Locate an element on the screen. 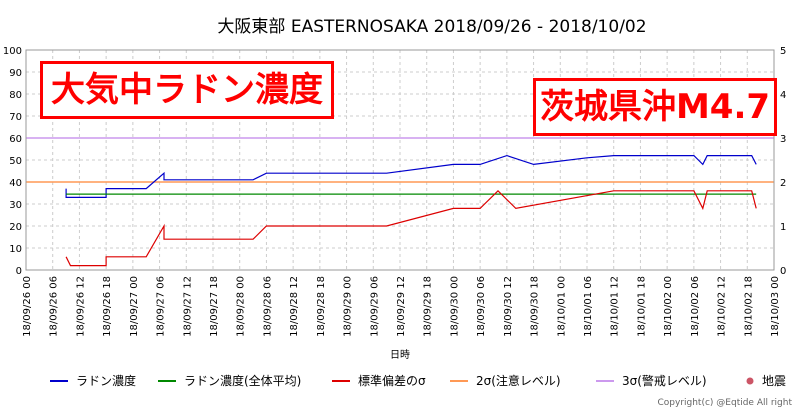 This screenshot has width=798, height=414. x-tick-label: 18/09/30 00 is located at coordinates (454, 306).